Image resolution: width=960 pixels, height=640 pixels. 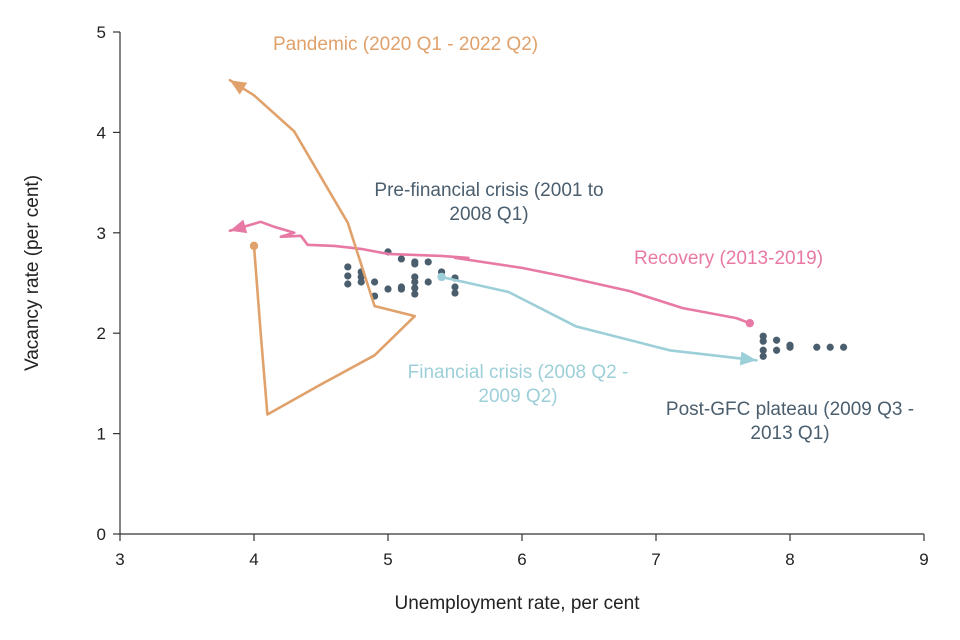 I want to click on annotation-recovery-2013-2019: Recovery (2013-2019), so click(x=728, y=258).